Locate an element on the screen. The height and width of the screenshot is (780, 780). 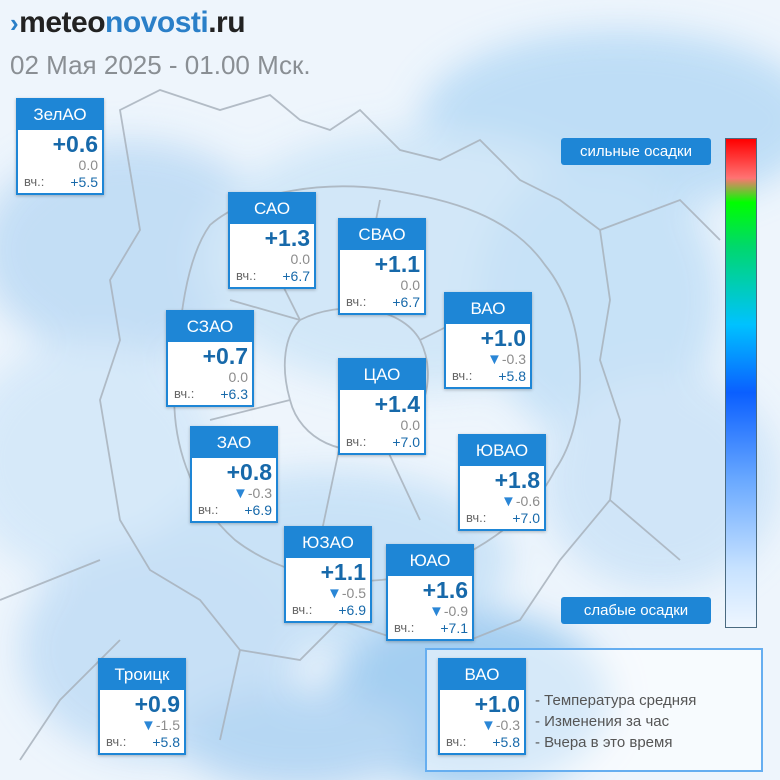
district-name: ЮАО is located at coordinates (430, 561).